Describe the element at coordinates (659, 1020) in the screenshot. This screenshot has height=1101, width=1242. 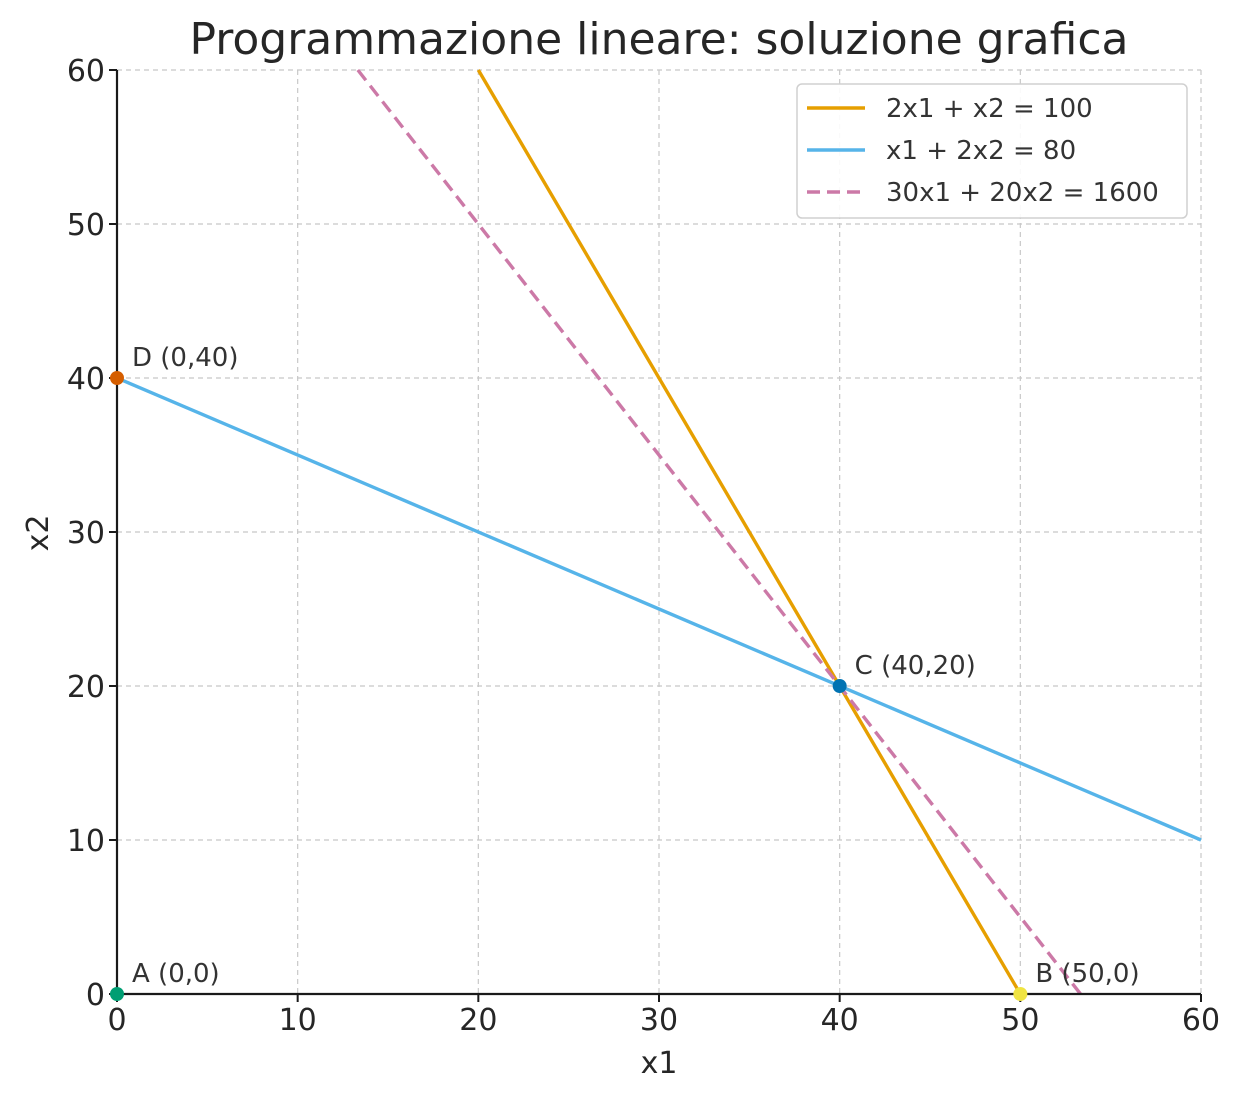
I see `x-tick-label: 30` at that location.